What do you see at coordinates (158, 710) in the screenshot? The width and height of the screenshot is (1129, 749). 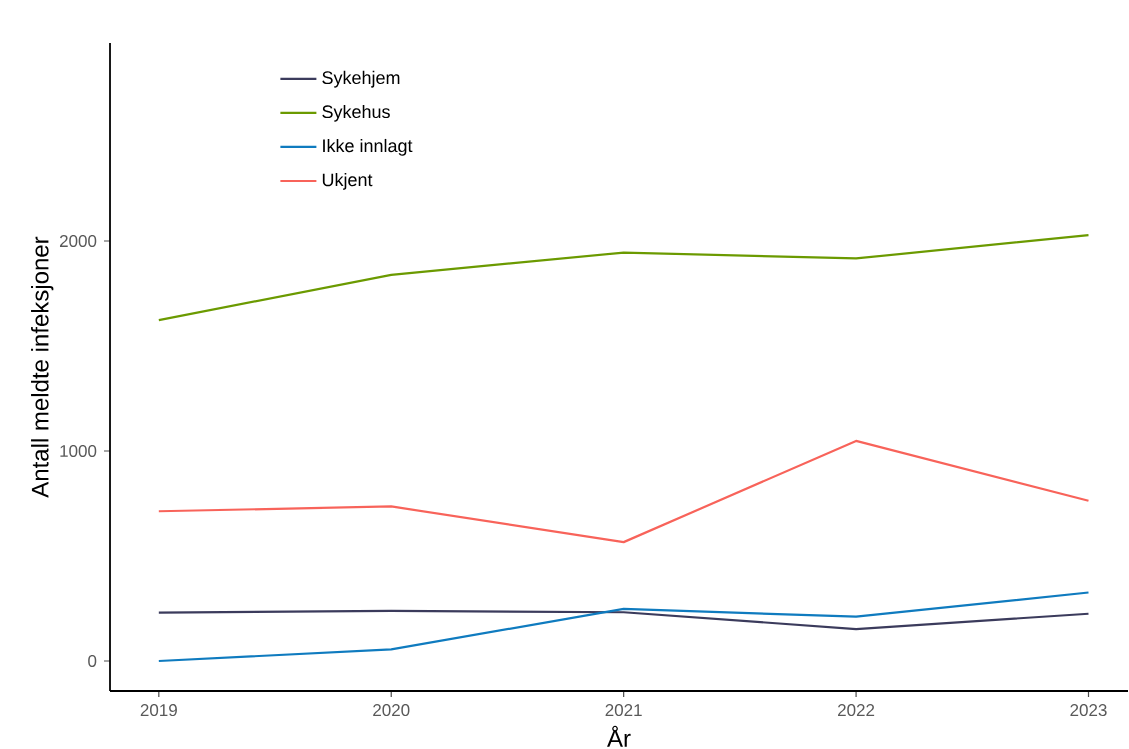 I see `x-tick-label: 2019` at bounding box center [158, 710].